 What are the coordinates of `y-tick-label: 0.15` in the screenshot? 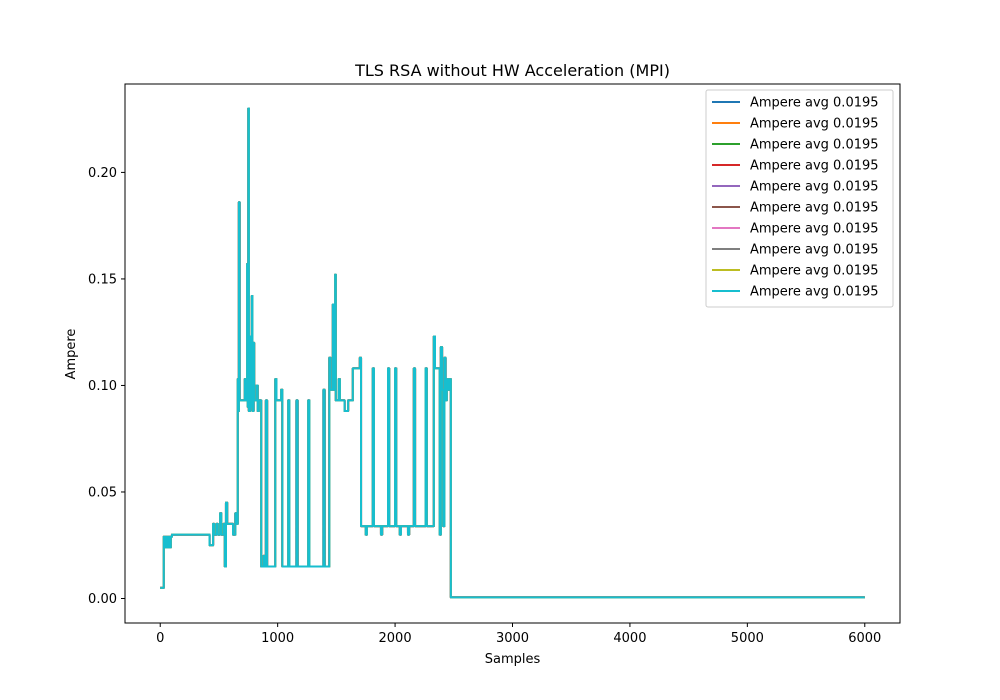 It's located at (102, 279).